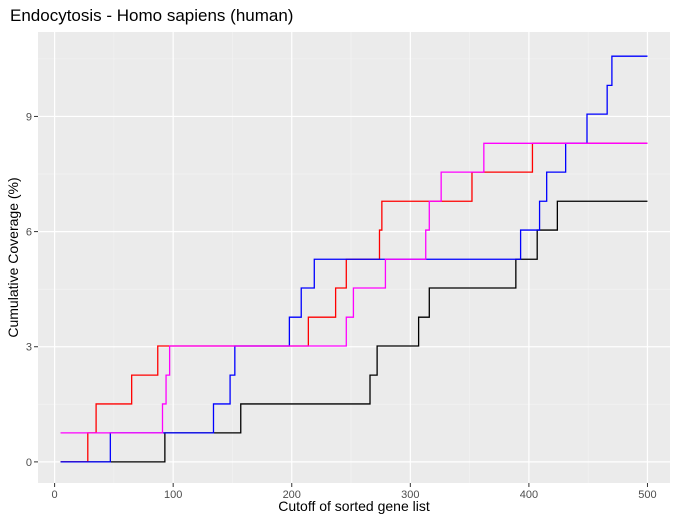  What do you see at coordinates (354, 492) in the screenshot?
I see `x-axis: 0 100 200 300 400 500` at bounding box center [354, 492].